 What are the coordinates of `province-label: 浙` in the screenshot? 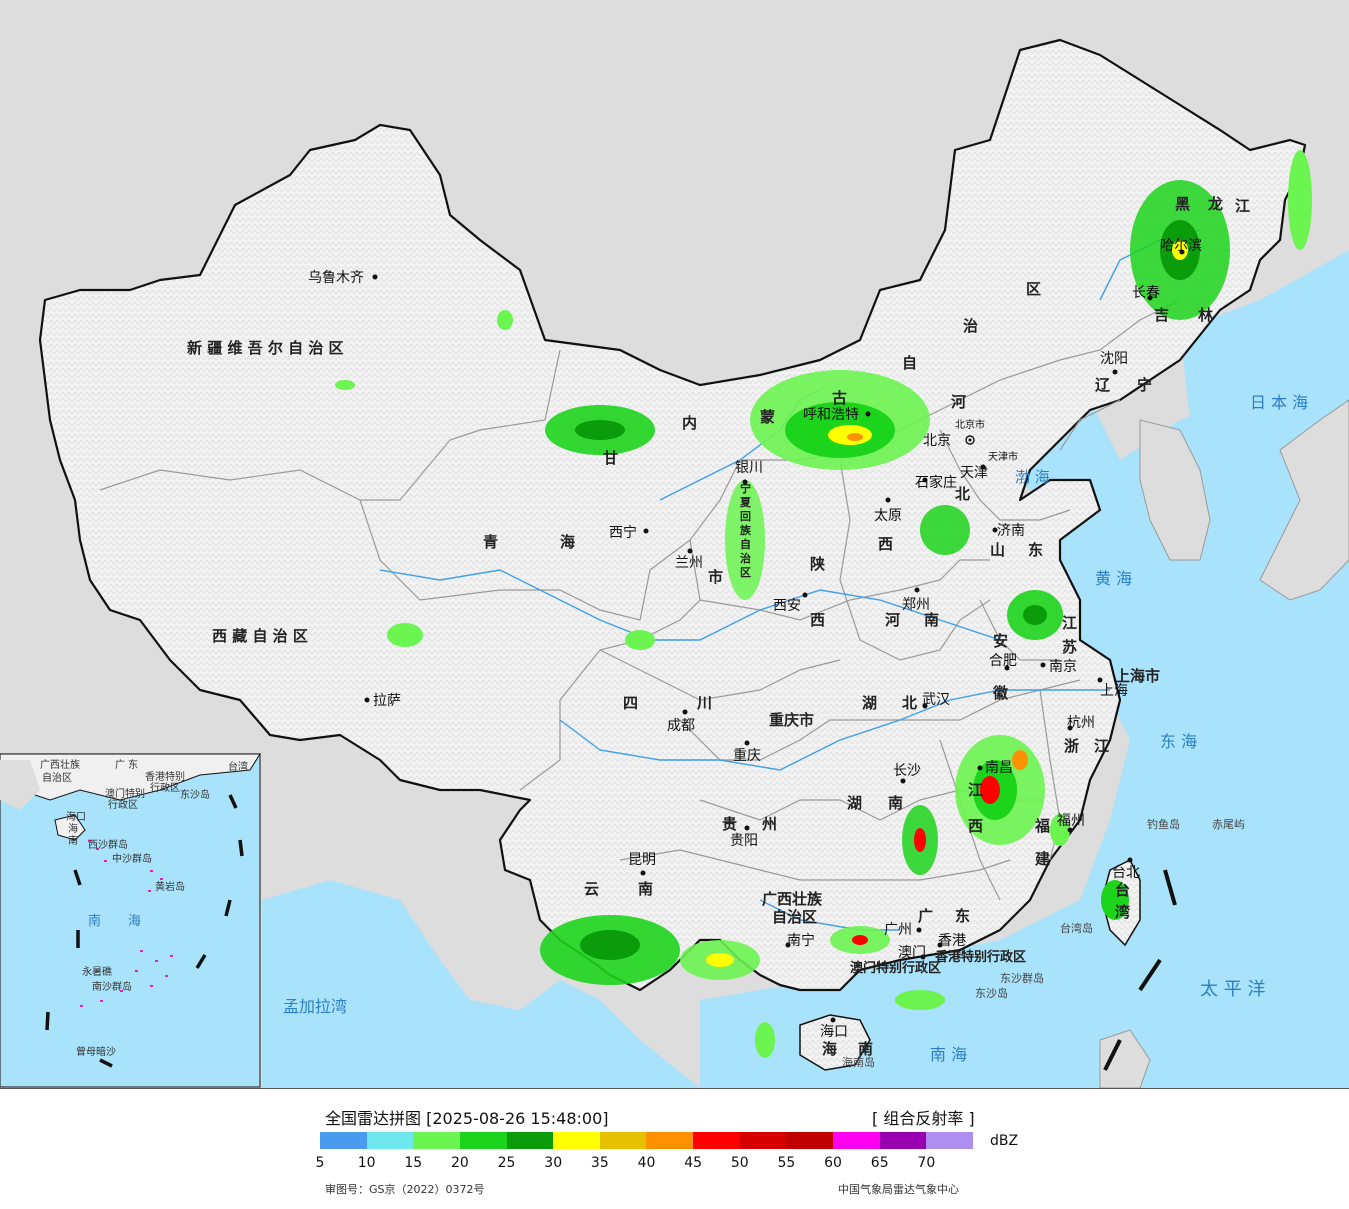 It's located at (1071, 746).